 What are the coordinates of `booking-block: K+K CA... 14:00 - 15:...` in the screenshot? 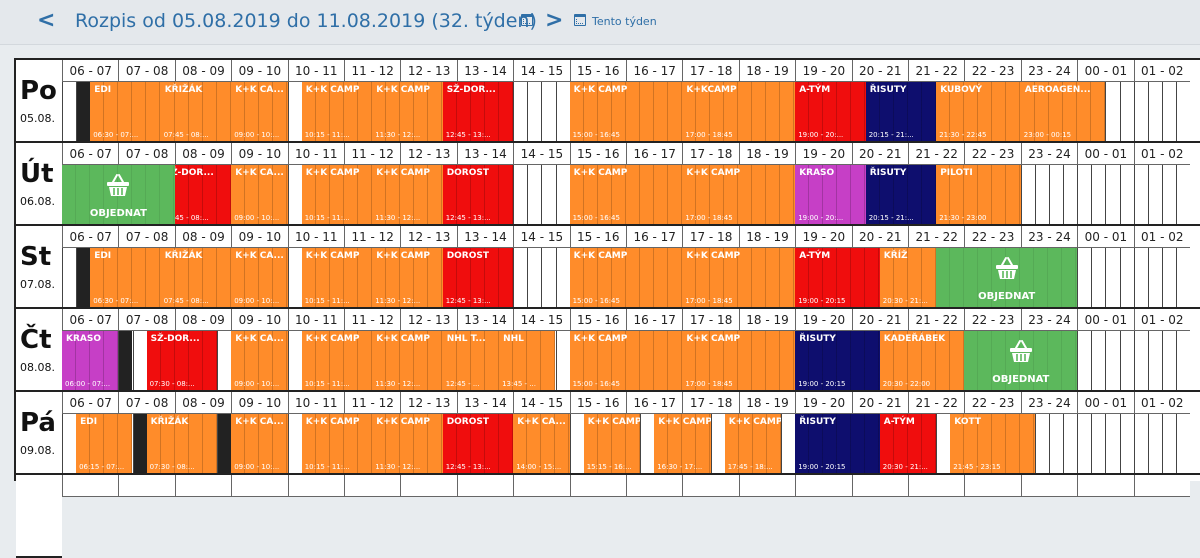 It's located at (541, 443).